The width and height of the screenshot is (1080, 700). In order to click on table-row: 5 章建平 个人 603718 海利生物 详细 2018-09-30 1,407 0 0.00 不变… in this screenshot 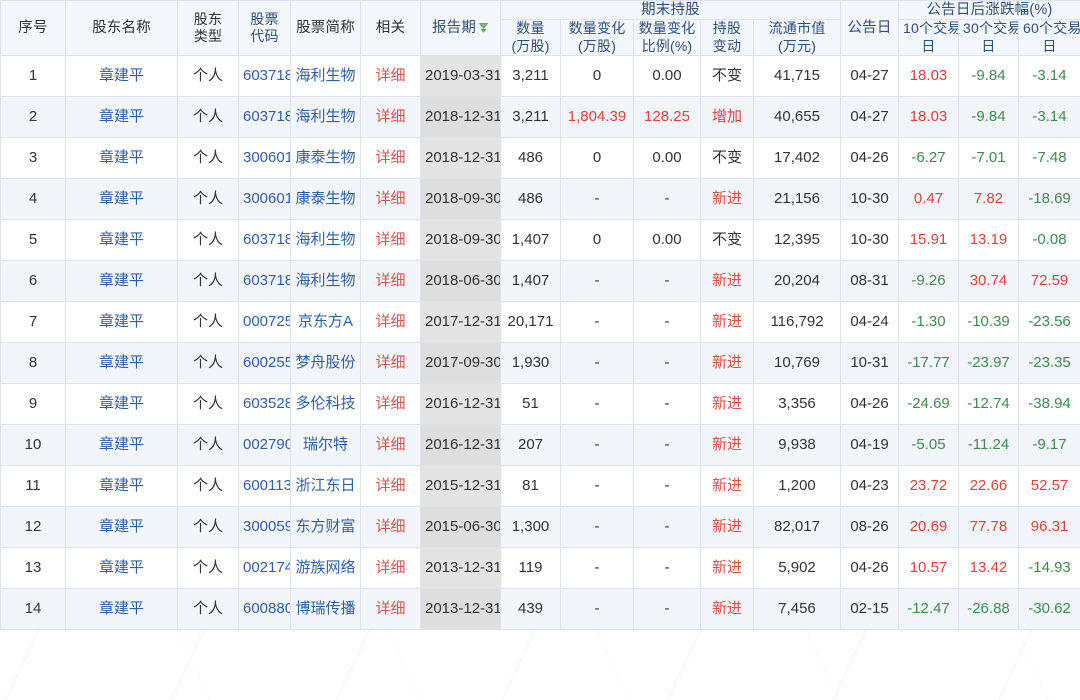, I will do `click(540, 240)`.